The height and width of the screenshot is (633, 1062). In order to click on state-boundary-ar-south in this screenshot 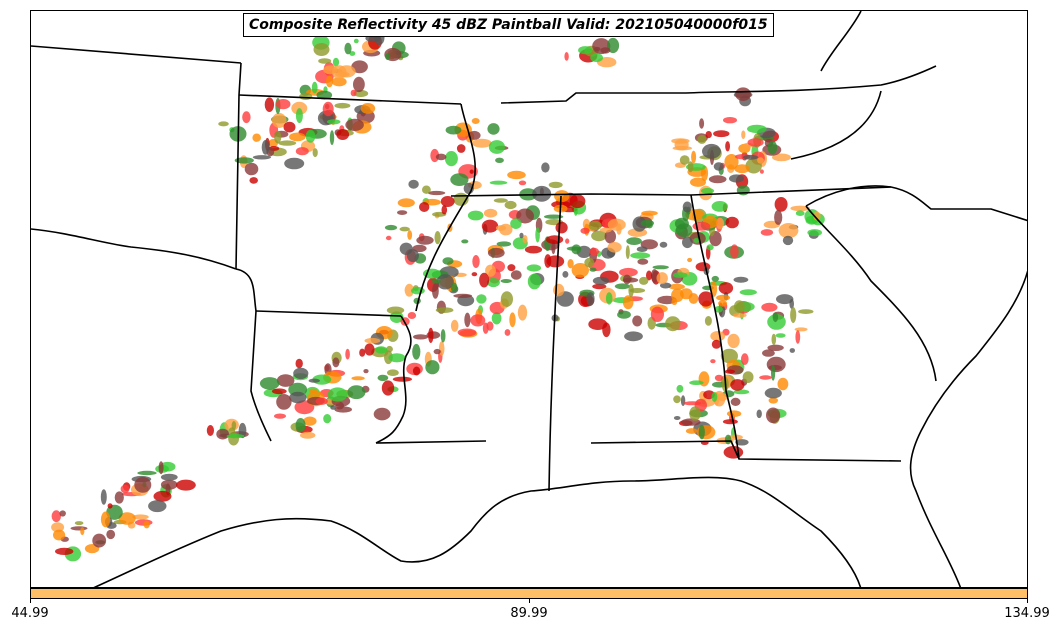, I will do `click(328, 313)`.